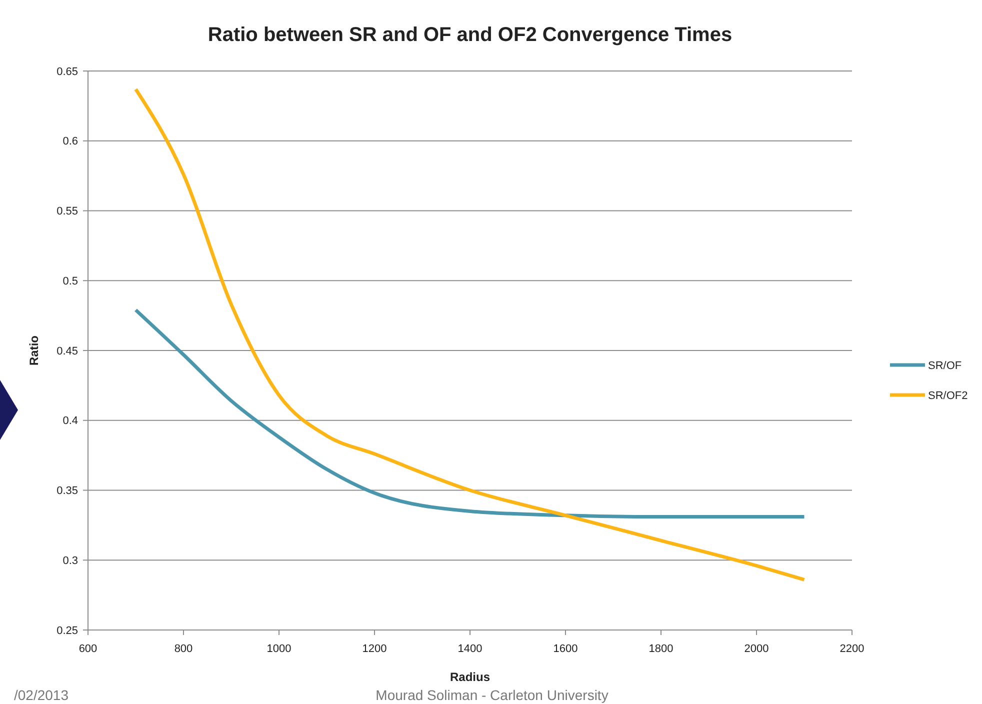 This screenshot has height=704, width=982. I want to click on x-tick-label: 600, so click(88, 649).